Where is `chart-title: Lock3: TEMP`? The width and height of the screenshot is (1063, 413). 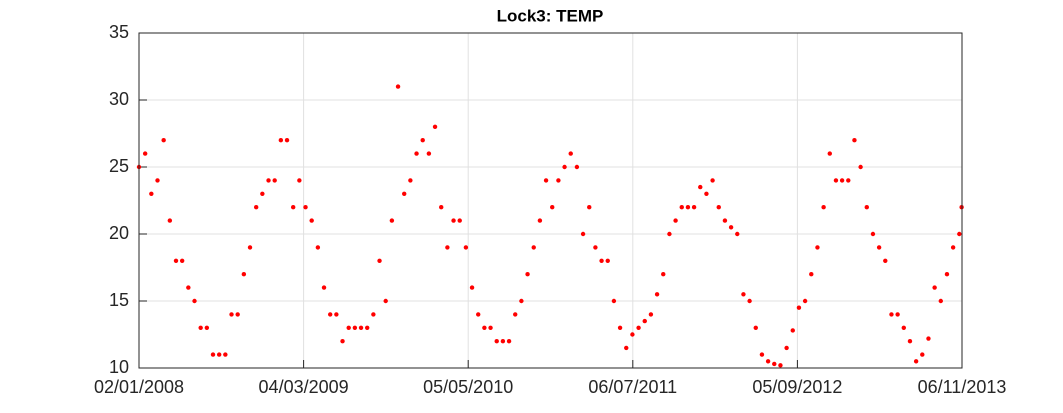
chart-title: Lock3: TEMP is located at coordinates (550, 15).